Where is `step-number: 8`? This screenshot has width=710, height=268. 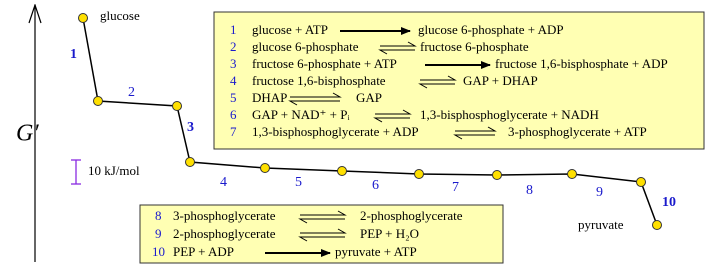 step-number: 8 is located at coordinates (529, 190).